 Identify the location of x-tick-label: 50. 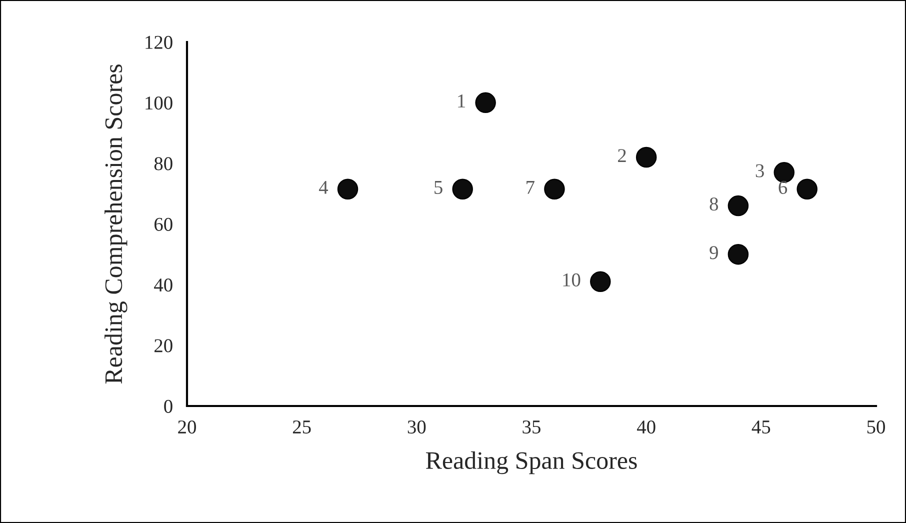
(876, 427).